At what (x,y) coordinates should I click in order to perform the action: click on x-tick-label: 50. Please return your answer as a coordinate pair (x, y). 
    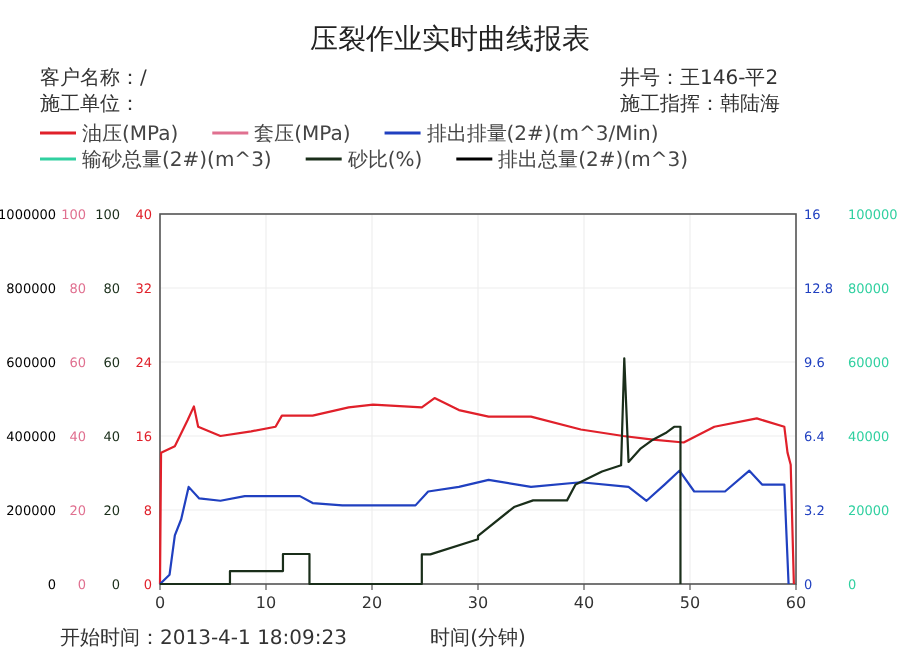
    Looking at the image, I should click on (690, 603).